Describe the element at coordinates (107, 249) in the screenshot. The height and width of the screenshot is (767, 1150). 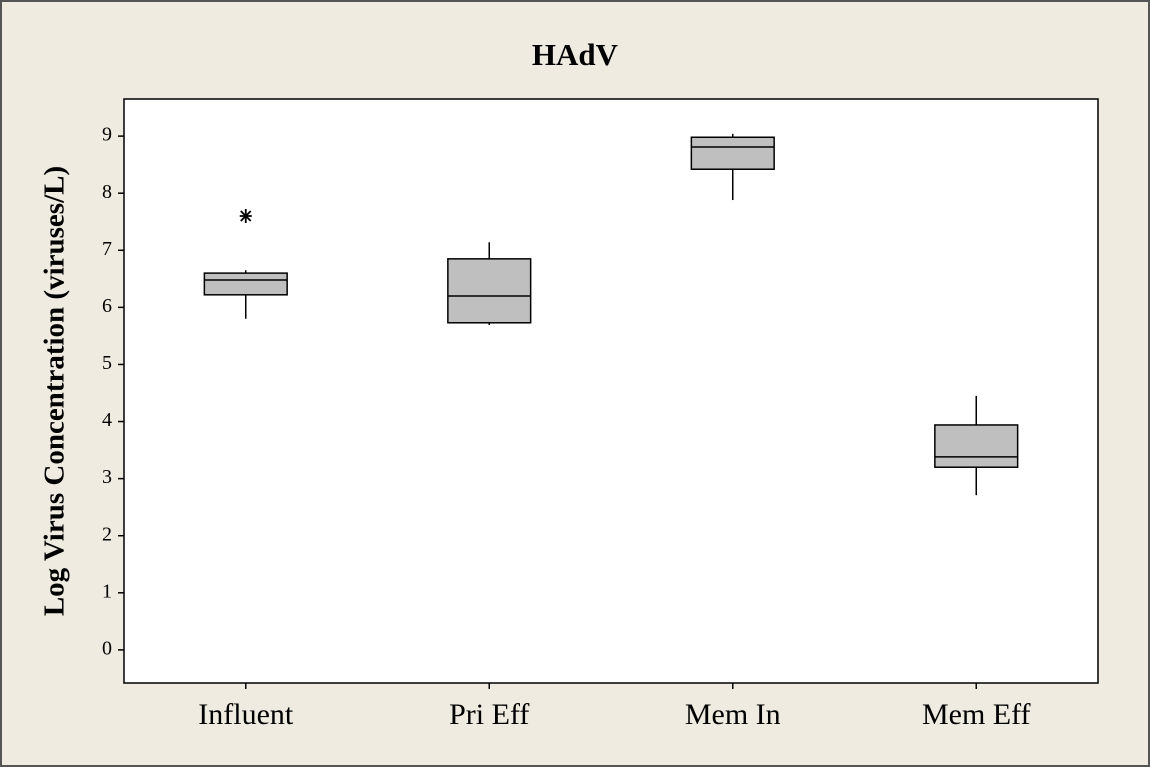
I see `y-tick-label: 7` at that location.